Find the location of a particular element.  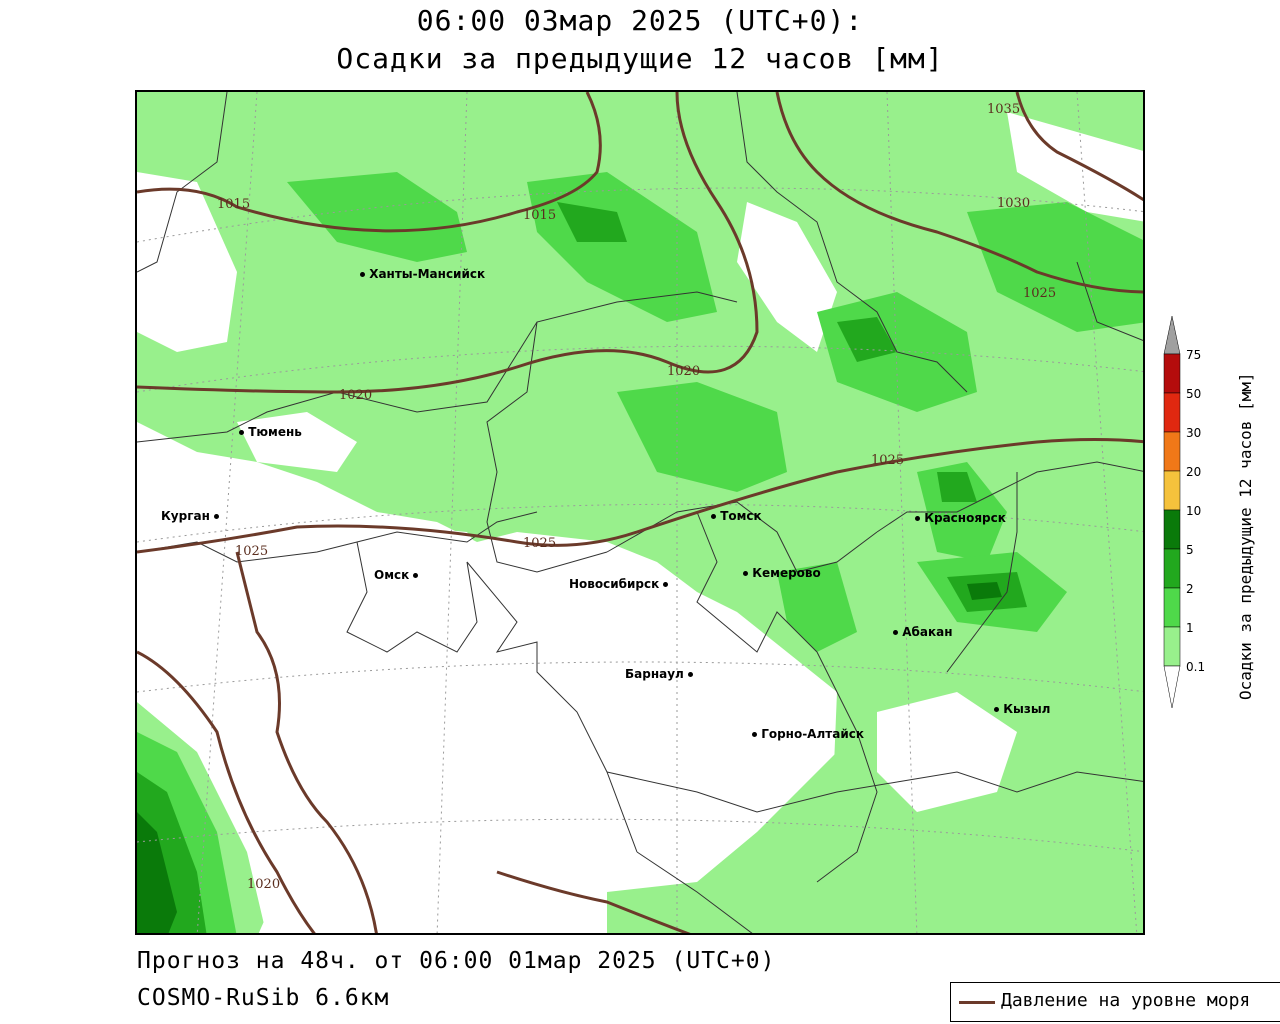

city-marker: Томск is located at coordinates (736, 516).